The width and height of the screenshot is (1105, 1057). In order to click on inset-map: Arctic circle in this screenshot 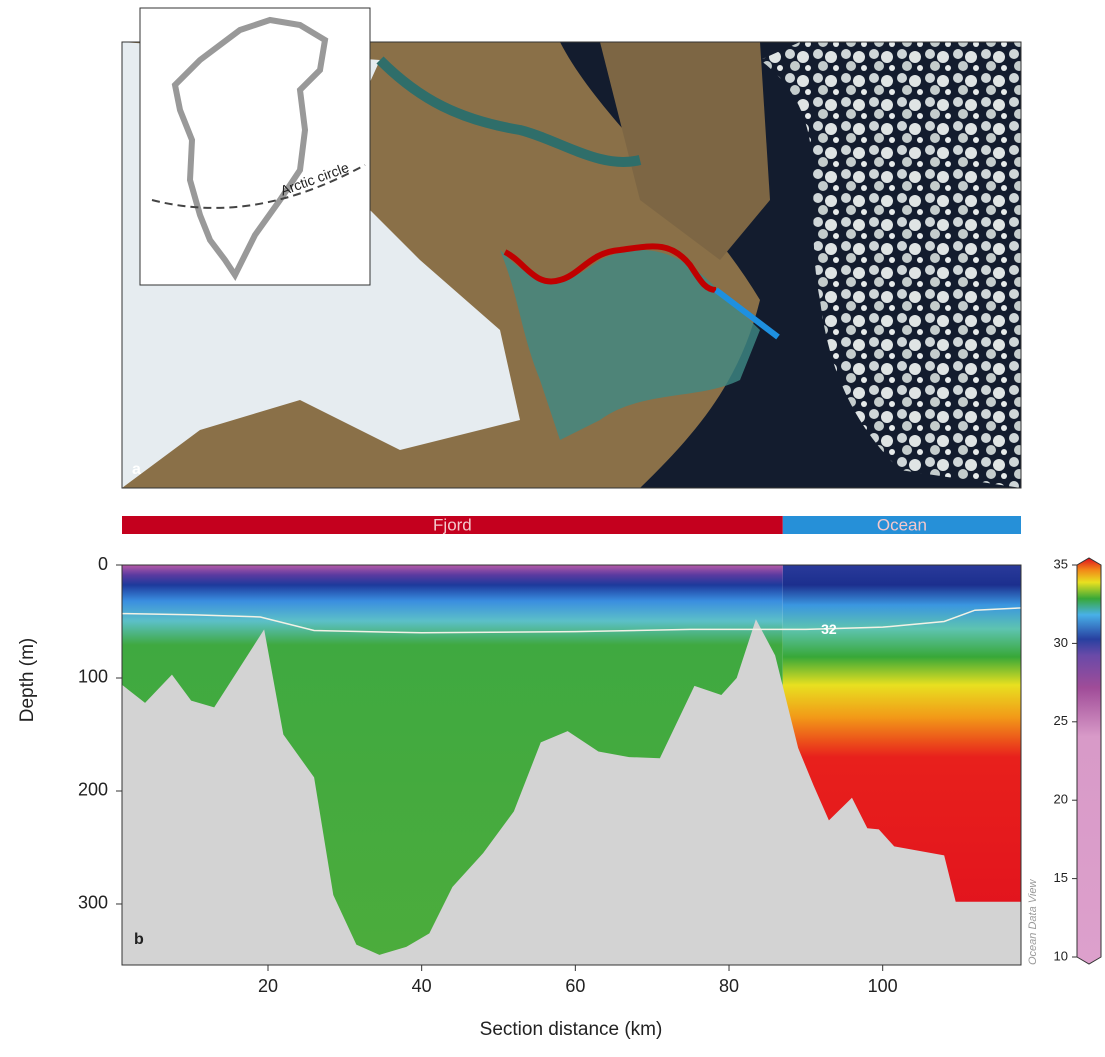, I will do `click(255, 146)`.